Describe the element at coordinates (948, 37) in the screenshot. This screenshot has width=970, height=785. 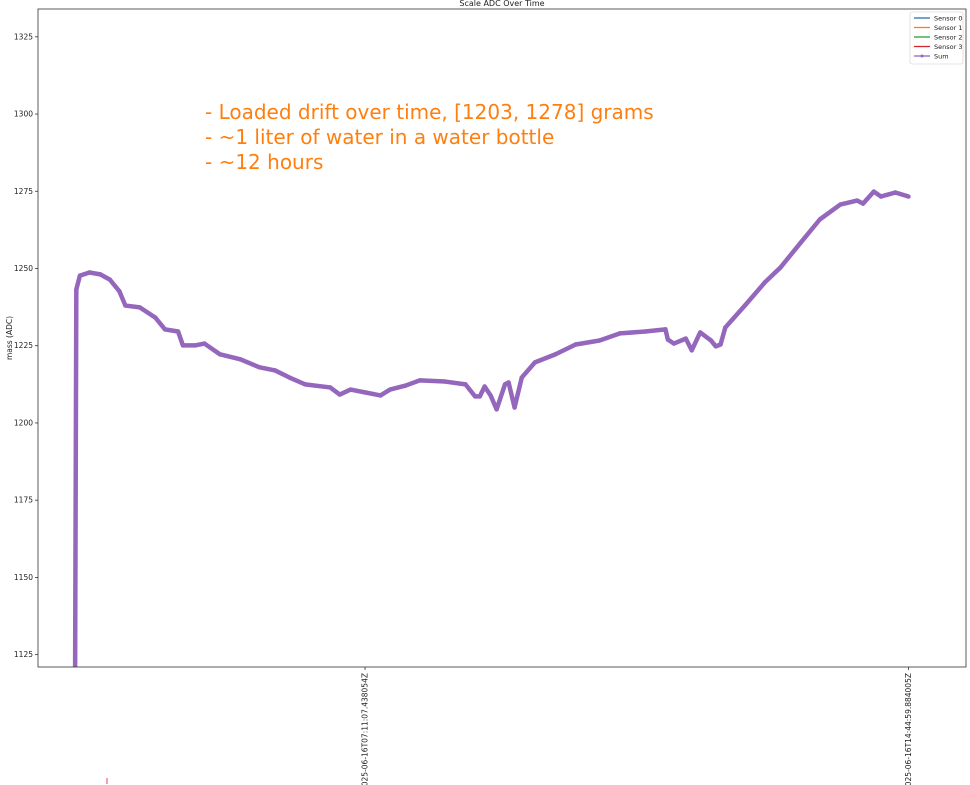
I see `legend-label: Sensor 2` at that location.